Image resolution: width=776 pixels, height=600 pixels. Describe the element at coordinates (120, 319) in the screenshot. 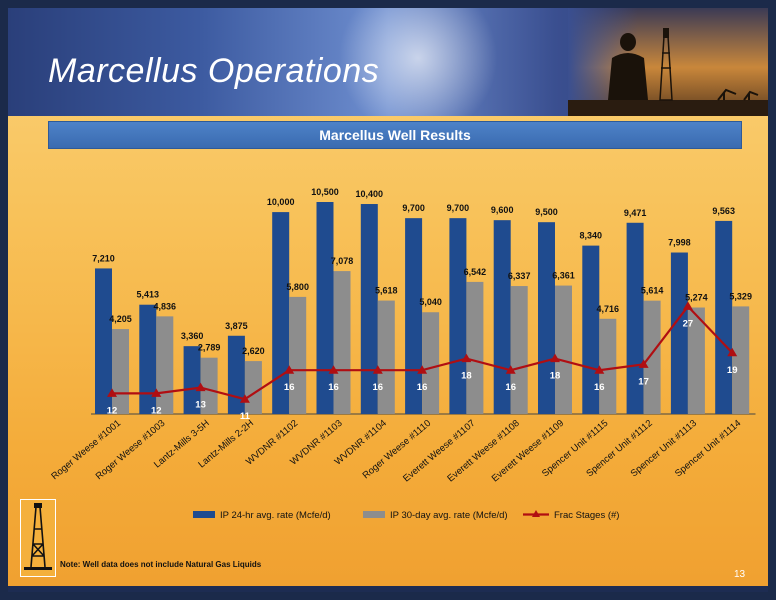

I see `data-label-ip30: 4,205` at that location.